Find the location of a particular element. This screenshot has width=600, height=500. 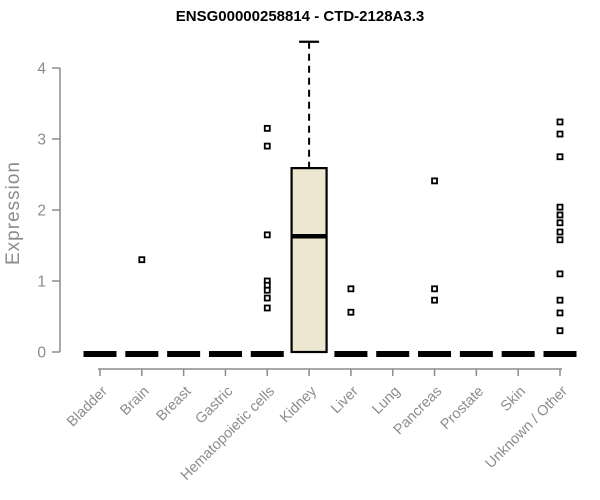

y-tick-label: 2 is located at coordinates (41, 211).